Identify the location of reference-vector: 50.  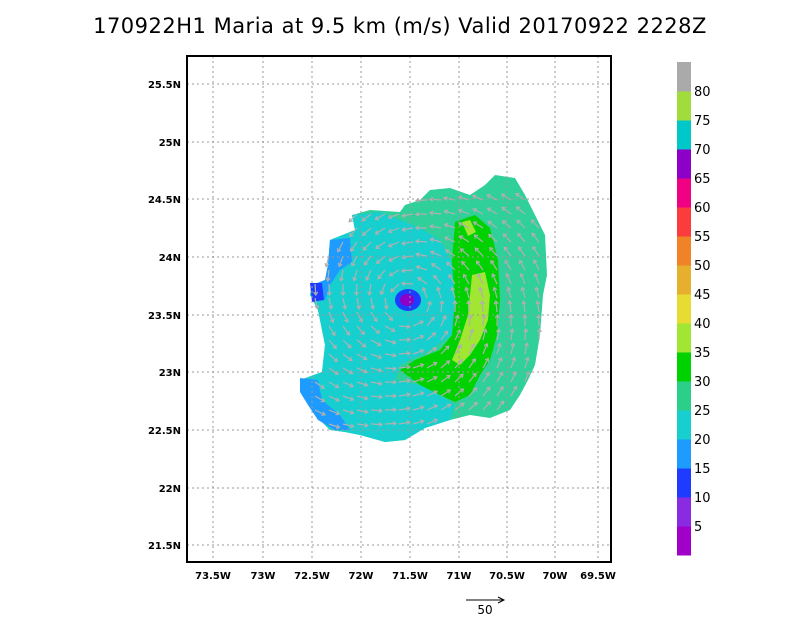
(486, 606).